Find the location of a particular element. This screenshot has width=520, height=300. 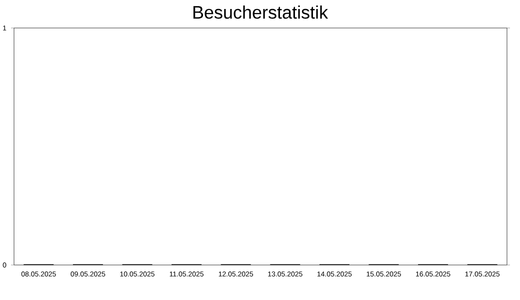

chart-title: Besucherstatistik is located at coordinates (260, 12).